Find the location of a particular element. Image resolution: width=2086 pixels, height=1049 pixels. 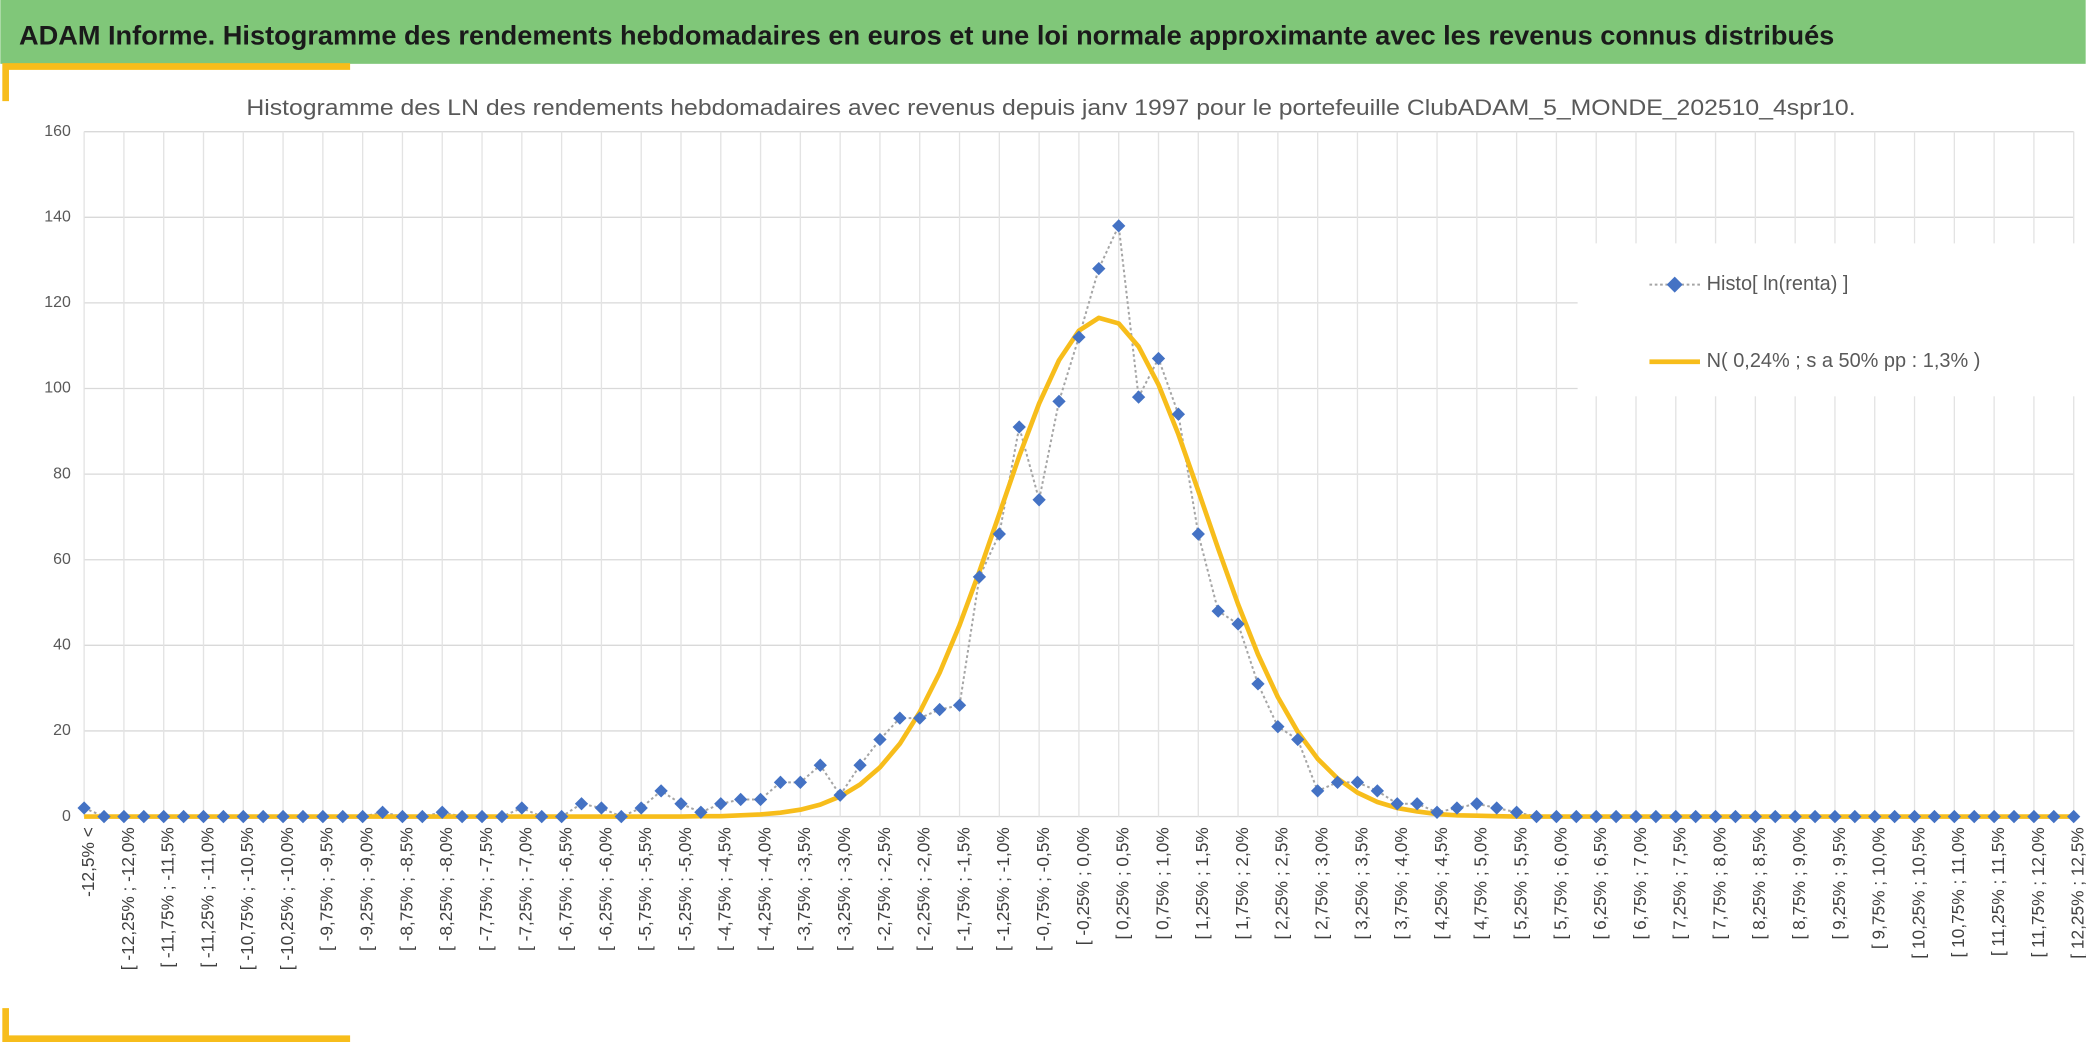

x-tick-label: [ -11,75% ; -11,5% is located at coordinates (168, 897).